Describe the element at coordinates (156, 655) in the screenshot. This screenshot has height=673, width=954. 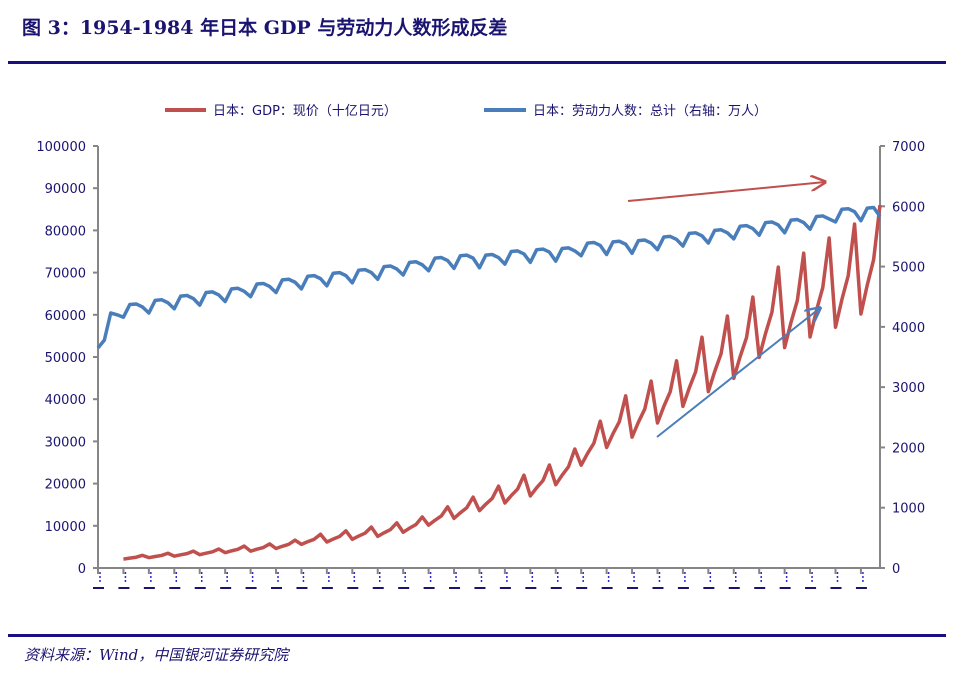
I see `source-note: 资料来源：Wind，中国银河证券研究院` at that location.